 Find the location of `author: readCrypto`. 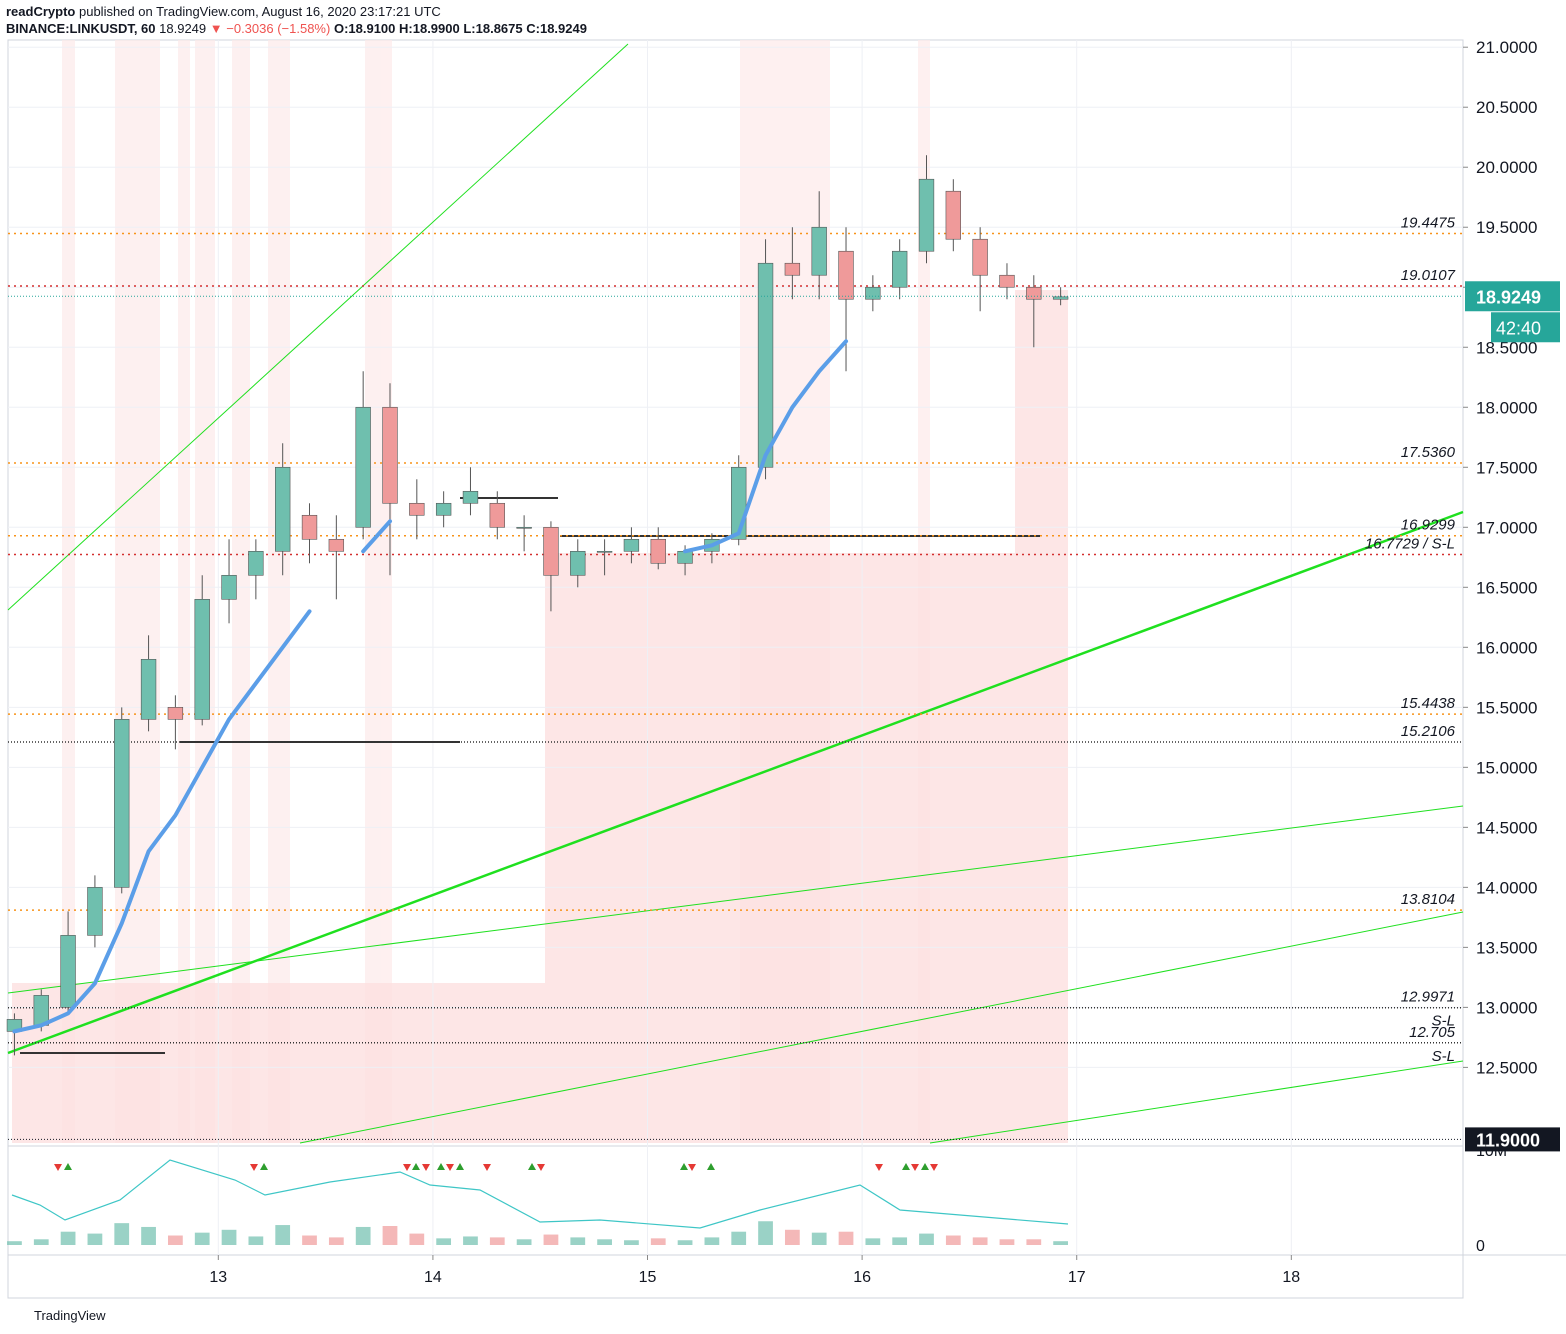

author: readCrypto is located at coordinates (41, 11).